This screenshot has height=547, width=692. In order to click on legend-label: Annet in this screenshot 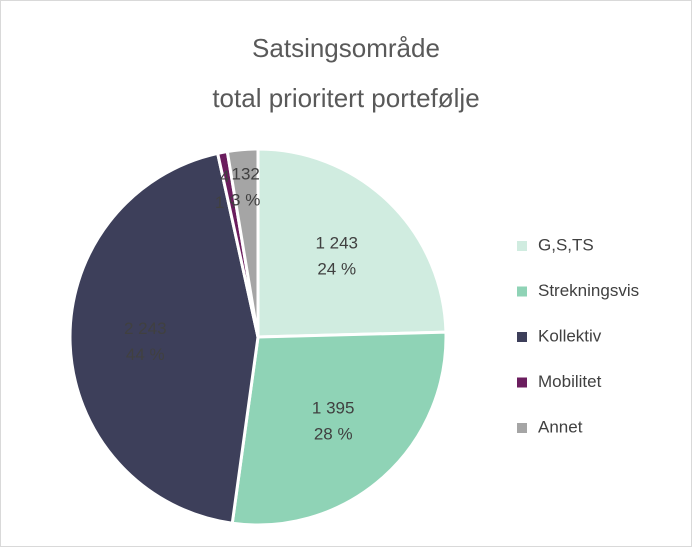, I will do `click(560, 426)`.